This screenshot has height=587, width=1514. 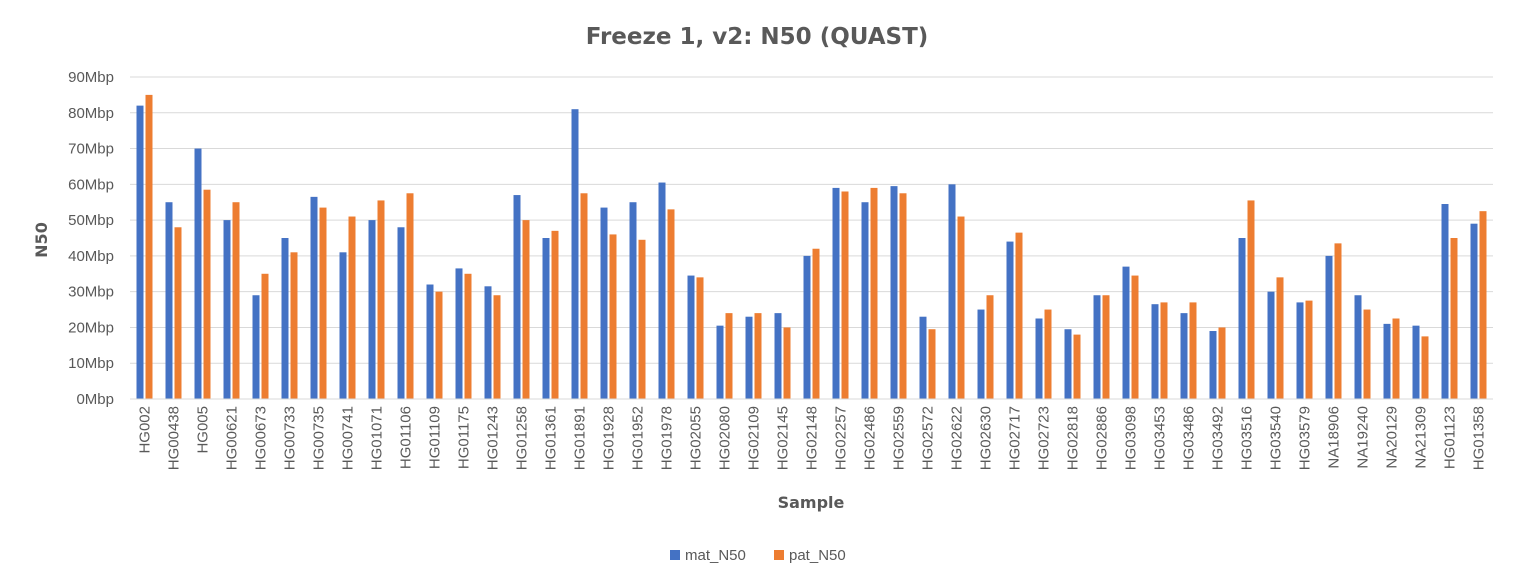 What do you see at coordinates (1131, 438) in the screenshot?
I see `x-tick-label: HG03098` at bounding box center [1131, 438].